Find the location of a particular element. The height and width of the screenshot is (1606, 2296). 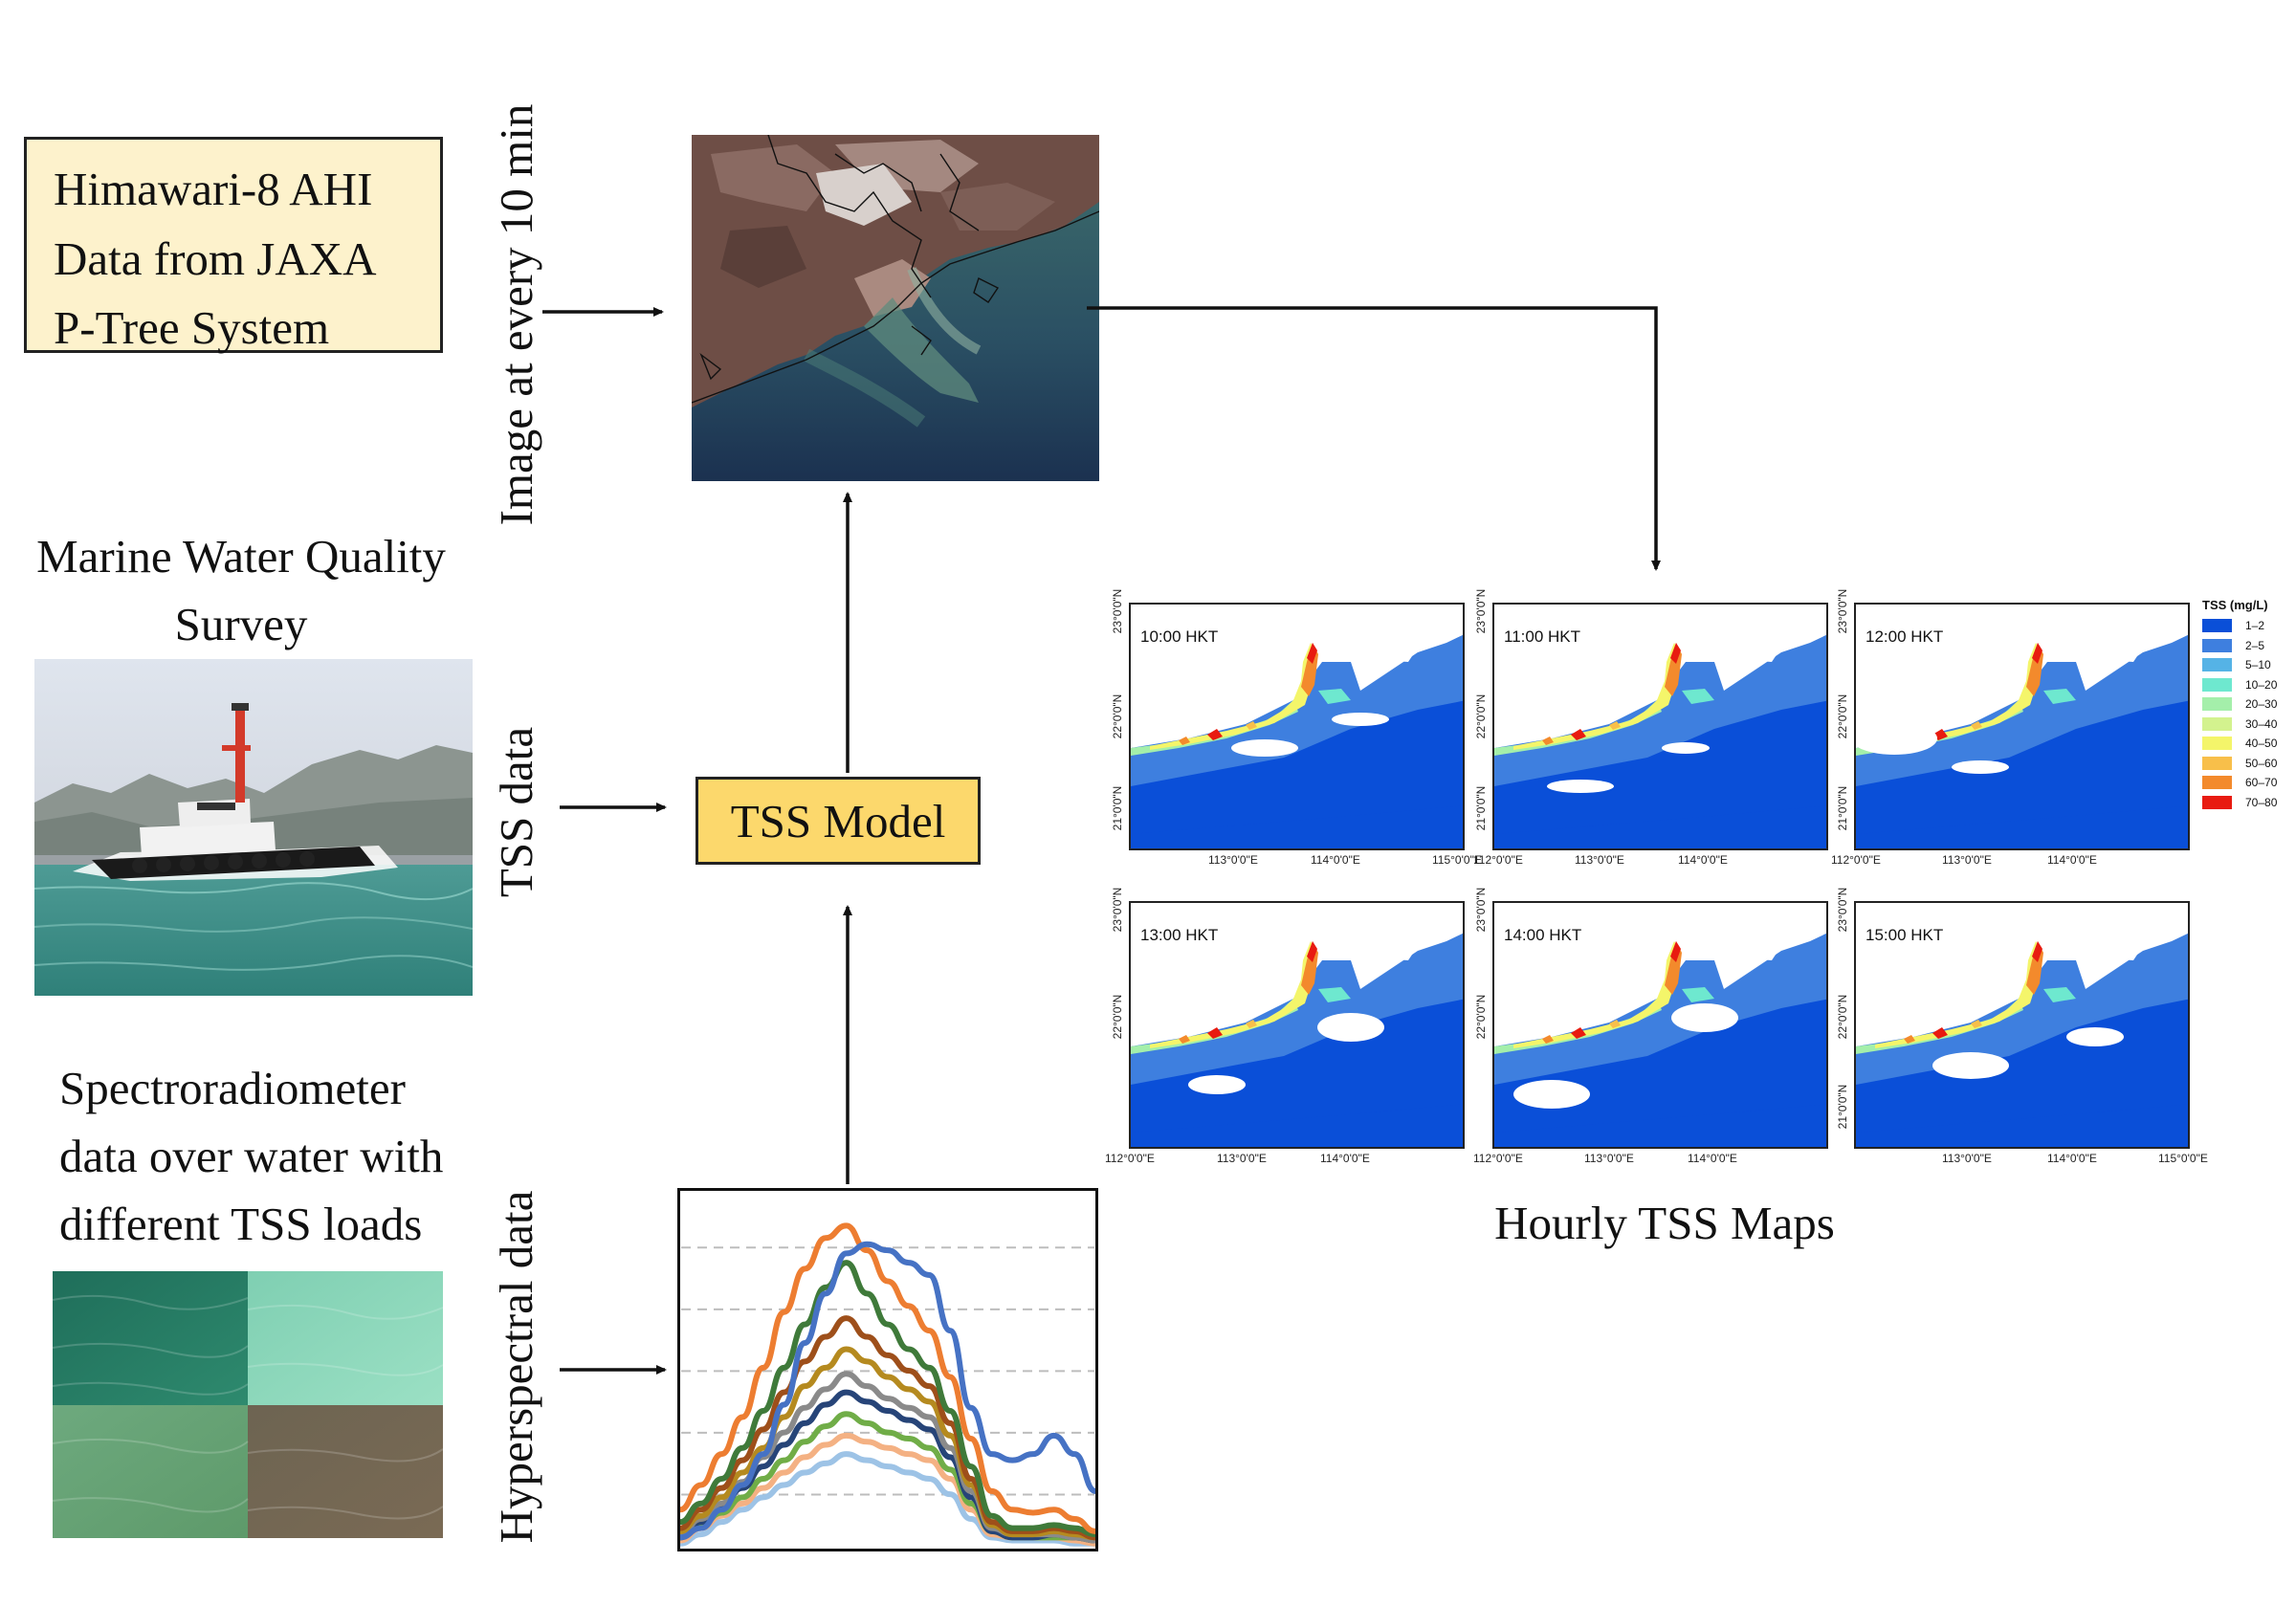

map-time-label: 11:00 HKT is located at coordinates (1542, 636).